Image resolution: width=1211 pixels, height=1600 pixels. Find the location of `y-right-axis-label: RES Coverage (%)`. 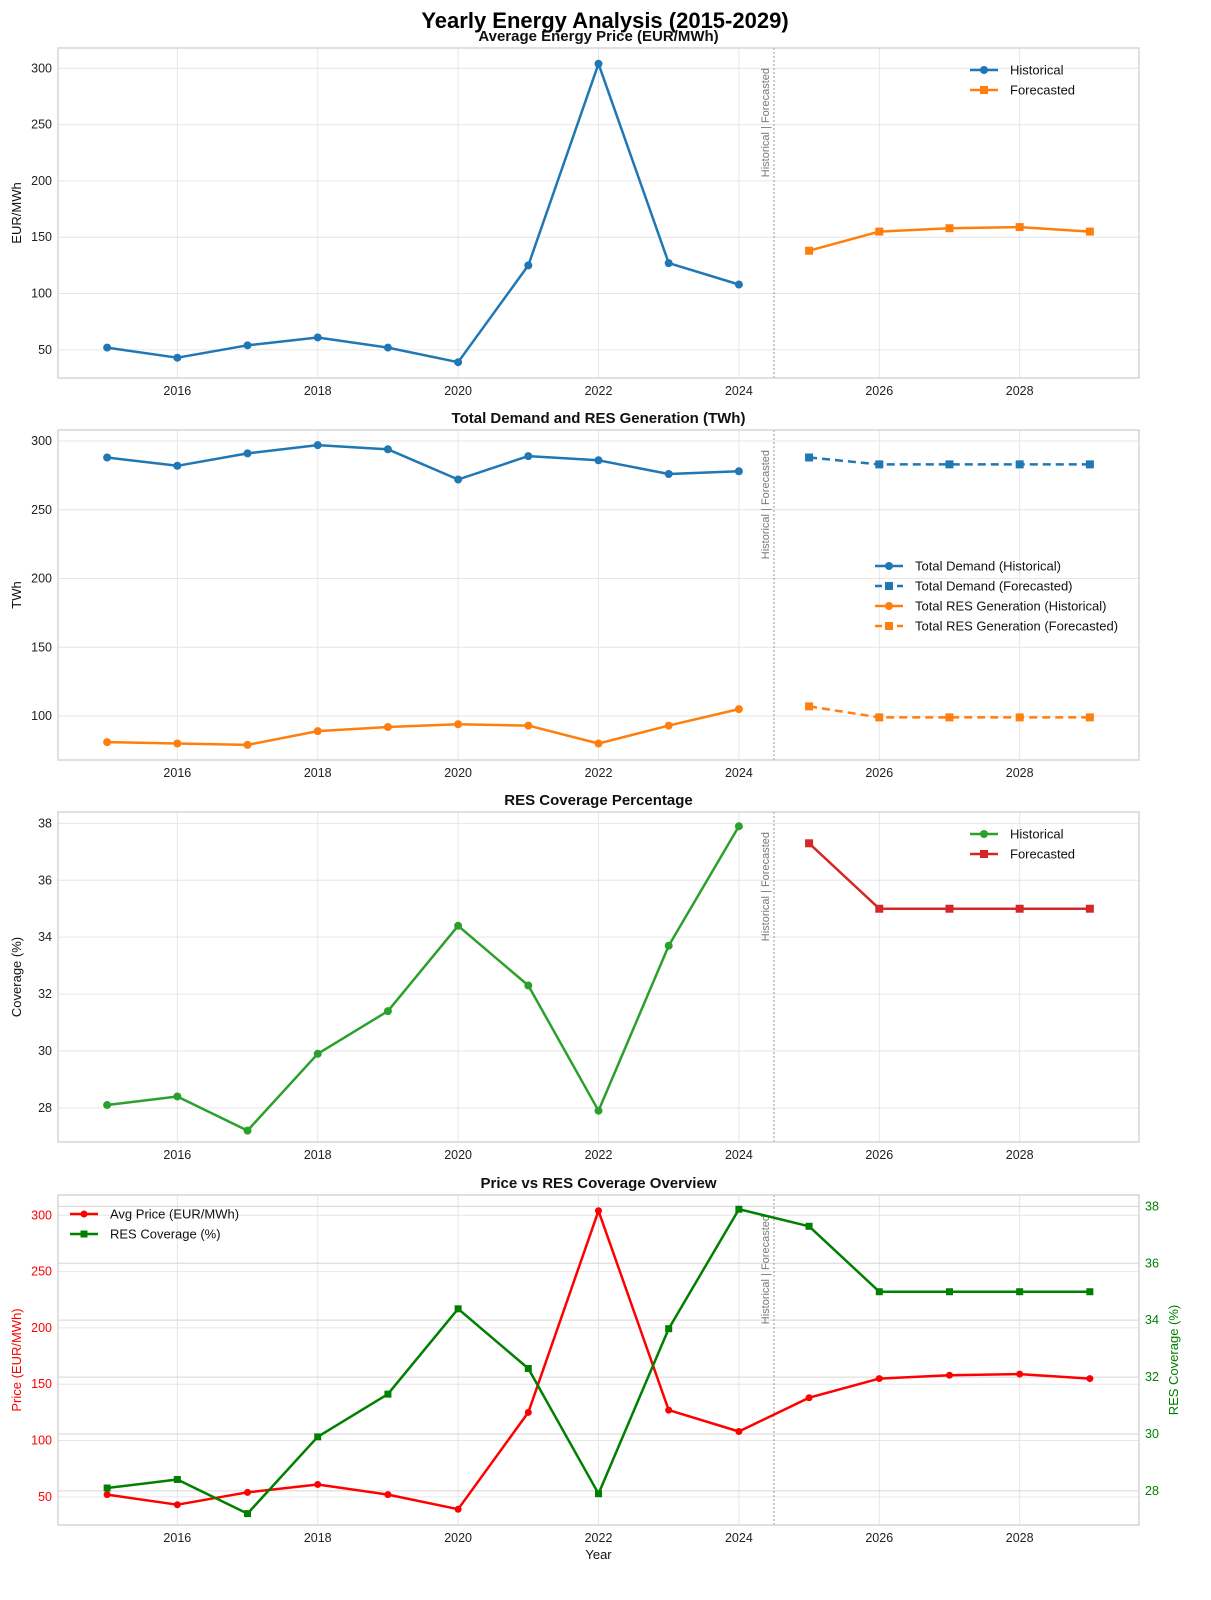

y-right-axis-label: RES Coverage (%) is located at coordinates (1173, 1360).